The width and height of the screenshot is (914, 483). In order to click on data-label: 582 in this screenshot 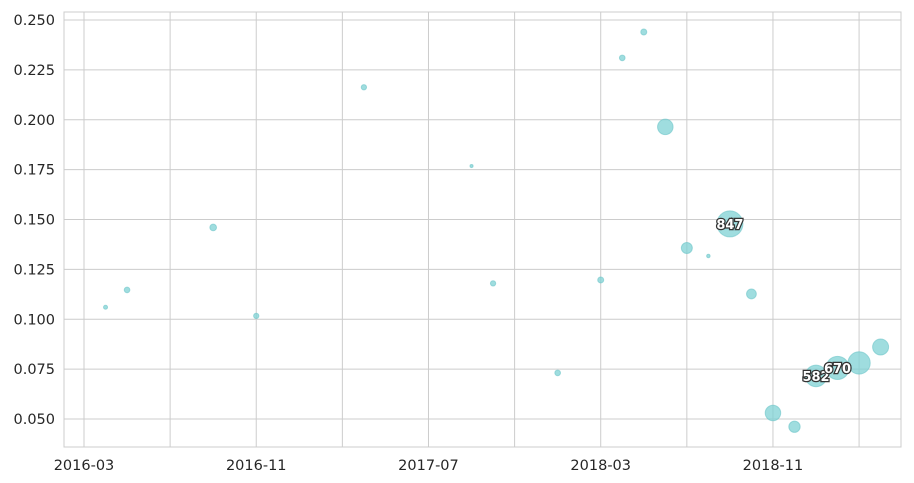, I will do `click(815, 377)`.